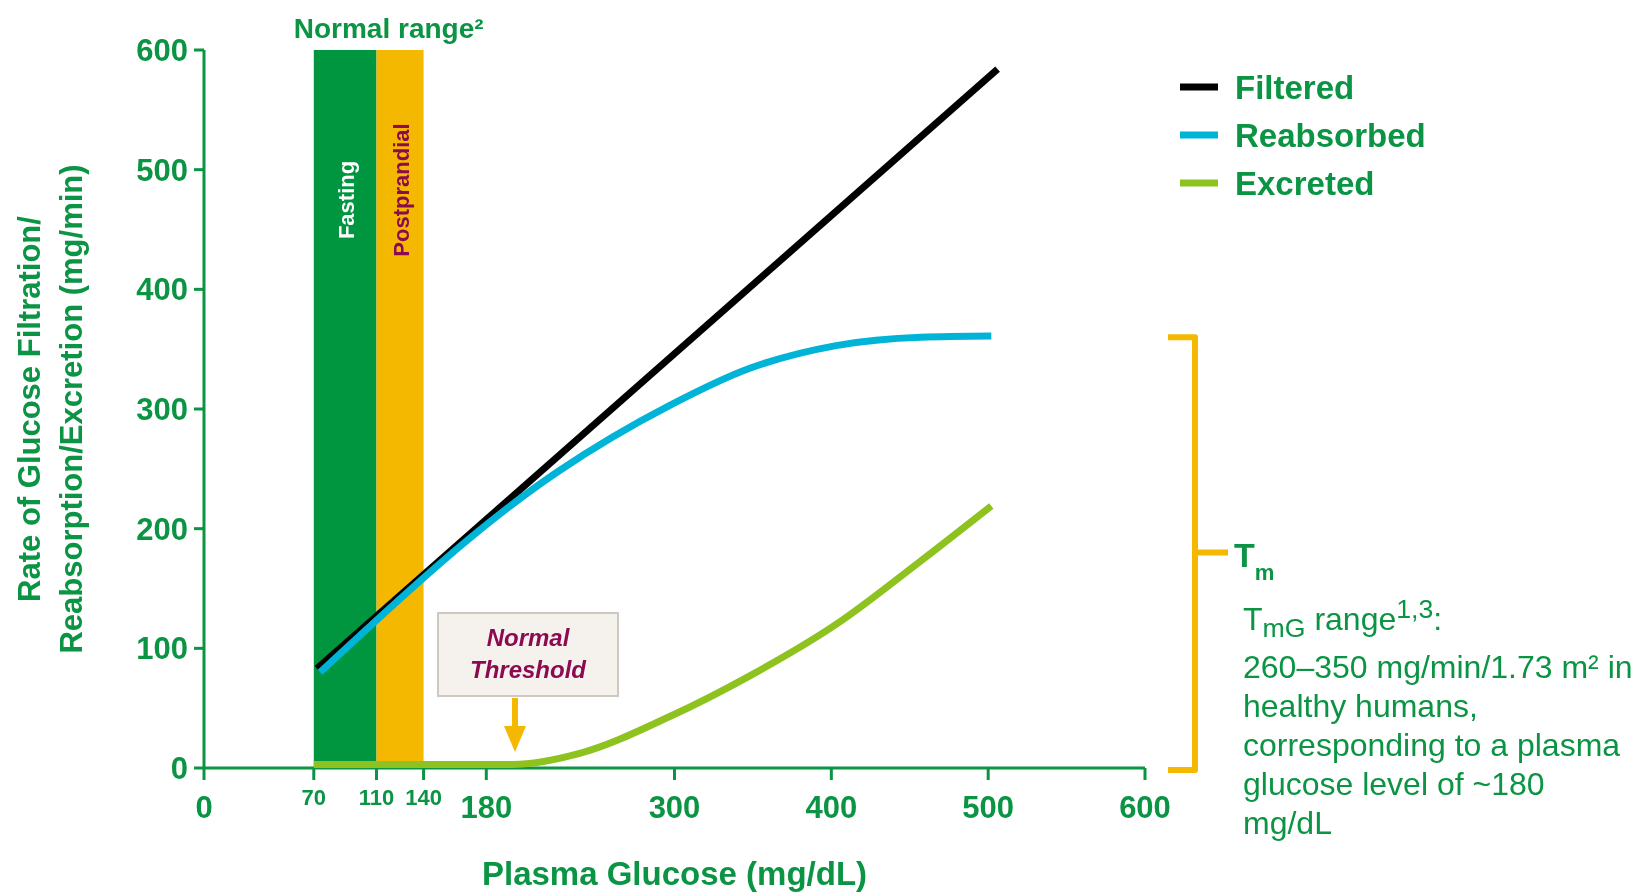 Image resolution: width=1639 pixels, height=895 pixels. What do you see at coordinates (50, 409) in the screenshot?
I see `y-axis-title: Rate of Glucose Filtration/ Reabsorption/Excretion (mg/min)` at bounding box center [50, 409].